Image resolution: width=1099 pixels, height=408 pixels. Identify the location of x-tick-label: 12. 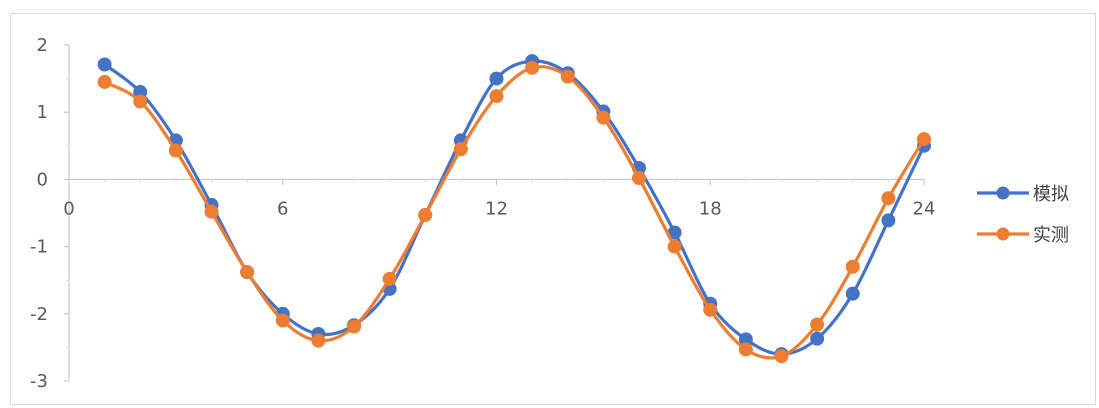
(496, 208).